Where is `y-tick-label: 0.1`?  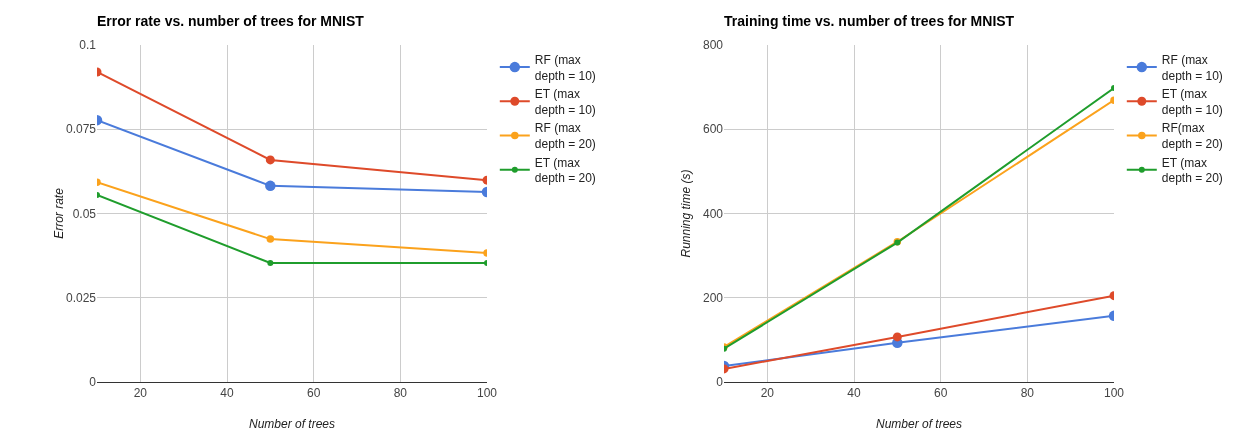
y-tick-label: 0.1 is located at coordinates (88, 45).